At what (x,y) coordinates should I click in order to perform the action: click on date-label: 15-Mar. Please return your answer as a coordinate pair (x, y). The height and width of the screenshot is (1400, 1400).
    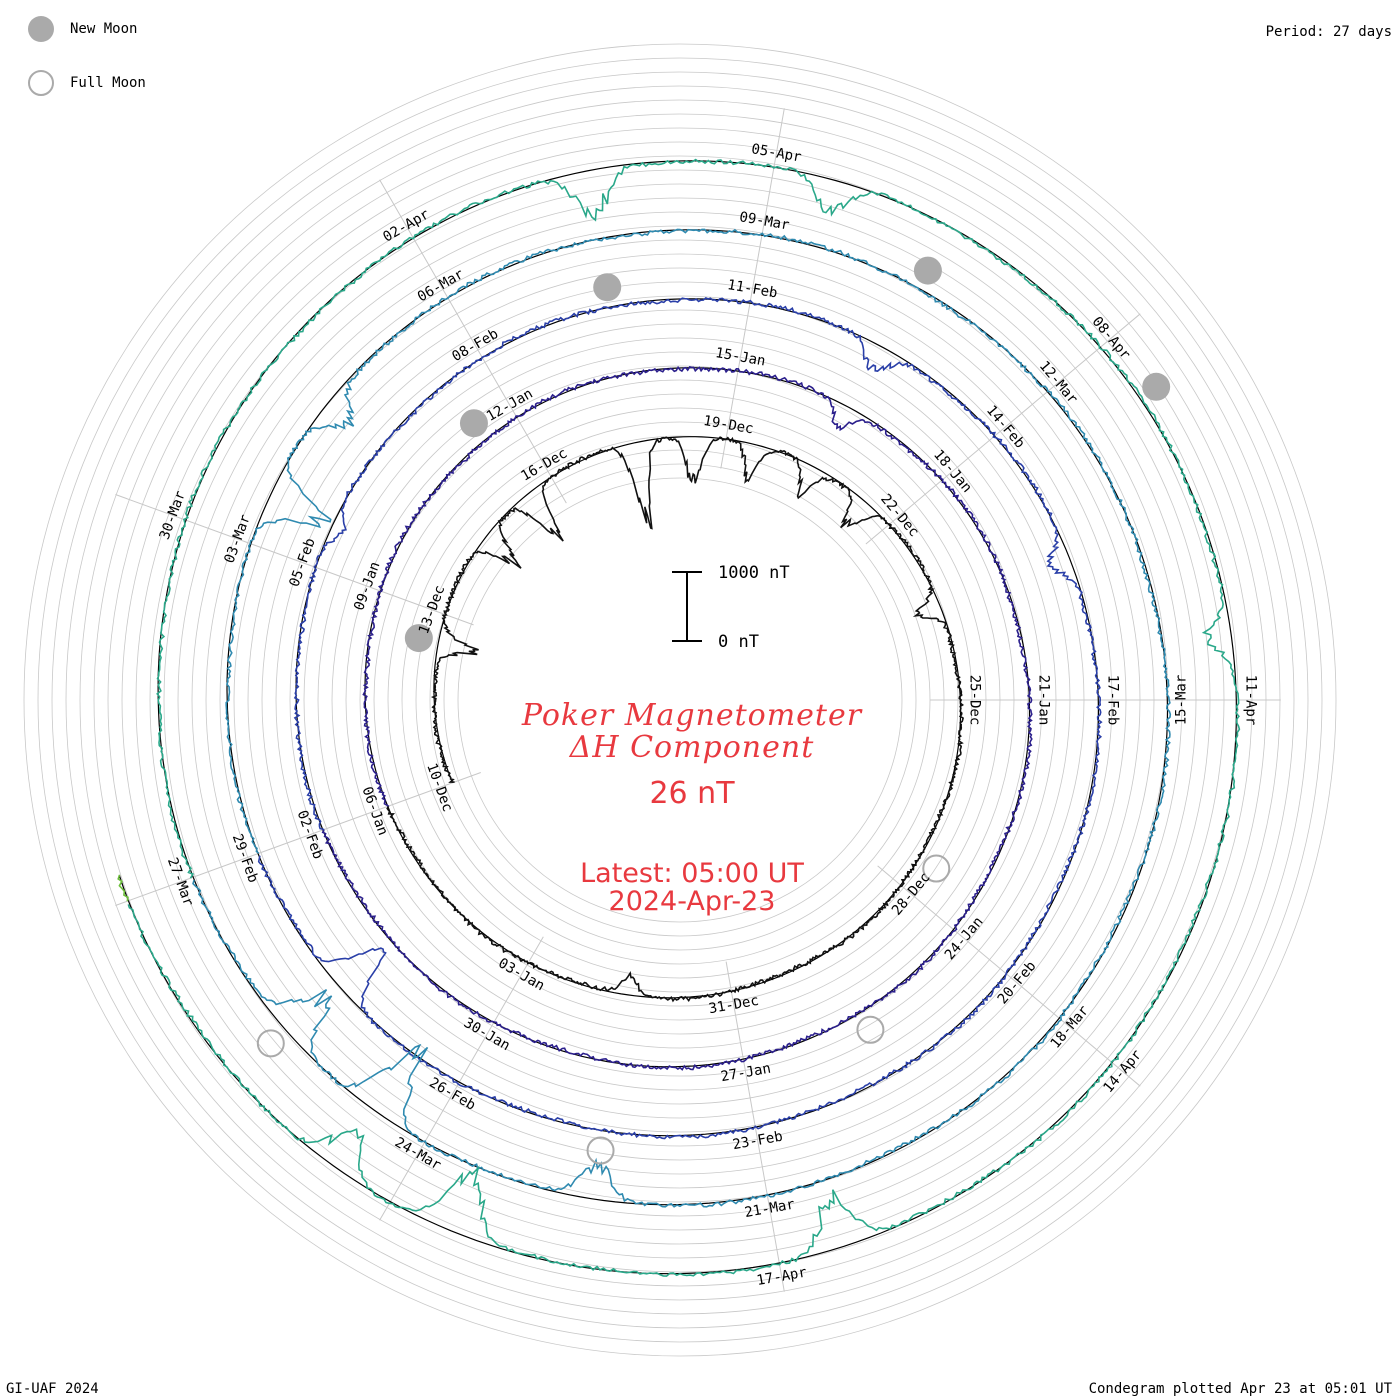
    Looking at the image, I should click on (1181, 700).